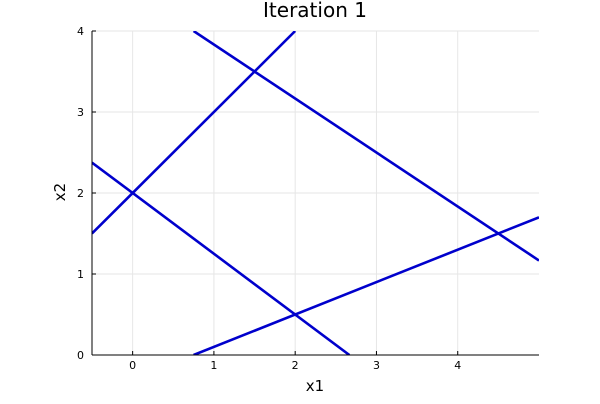  Describe the element at coordinates (80, 31) in the screenshot. I see `y-tick-label: 4` at that location.